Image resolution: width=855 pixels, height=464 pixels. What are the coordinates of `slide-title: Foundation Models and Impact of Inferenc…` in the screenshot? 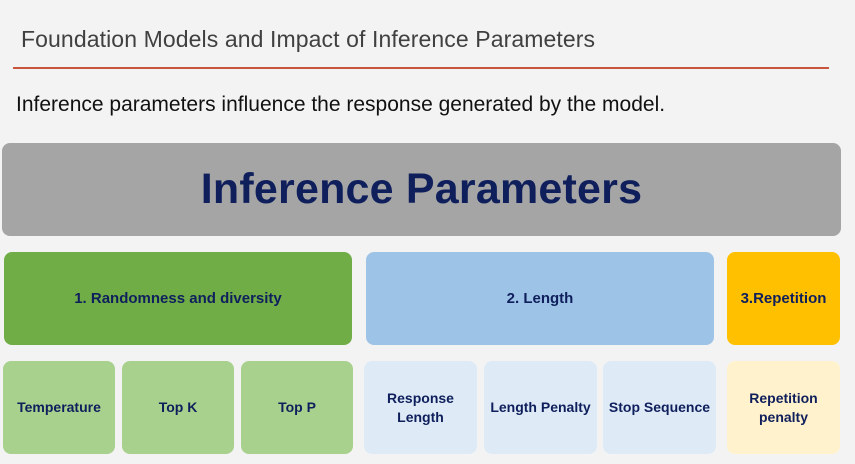 It's located at (308, 39).